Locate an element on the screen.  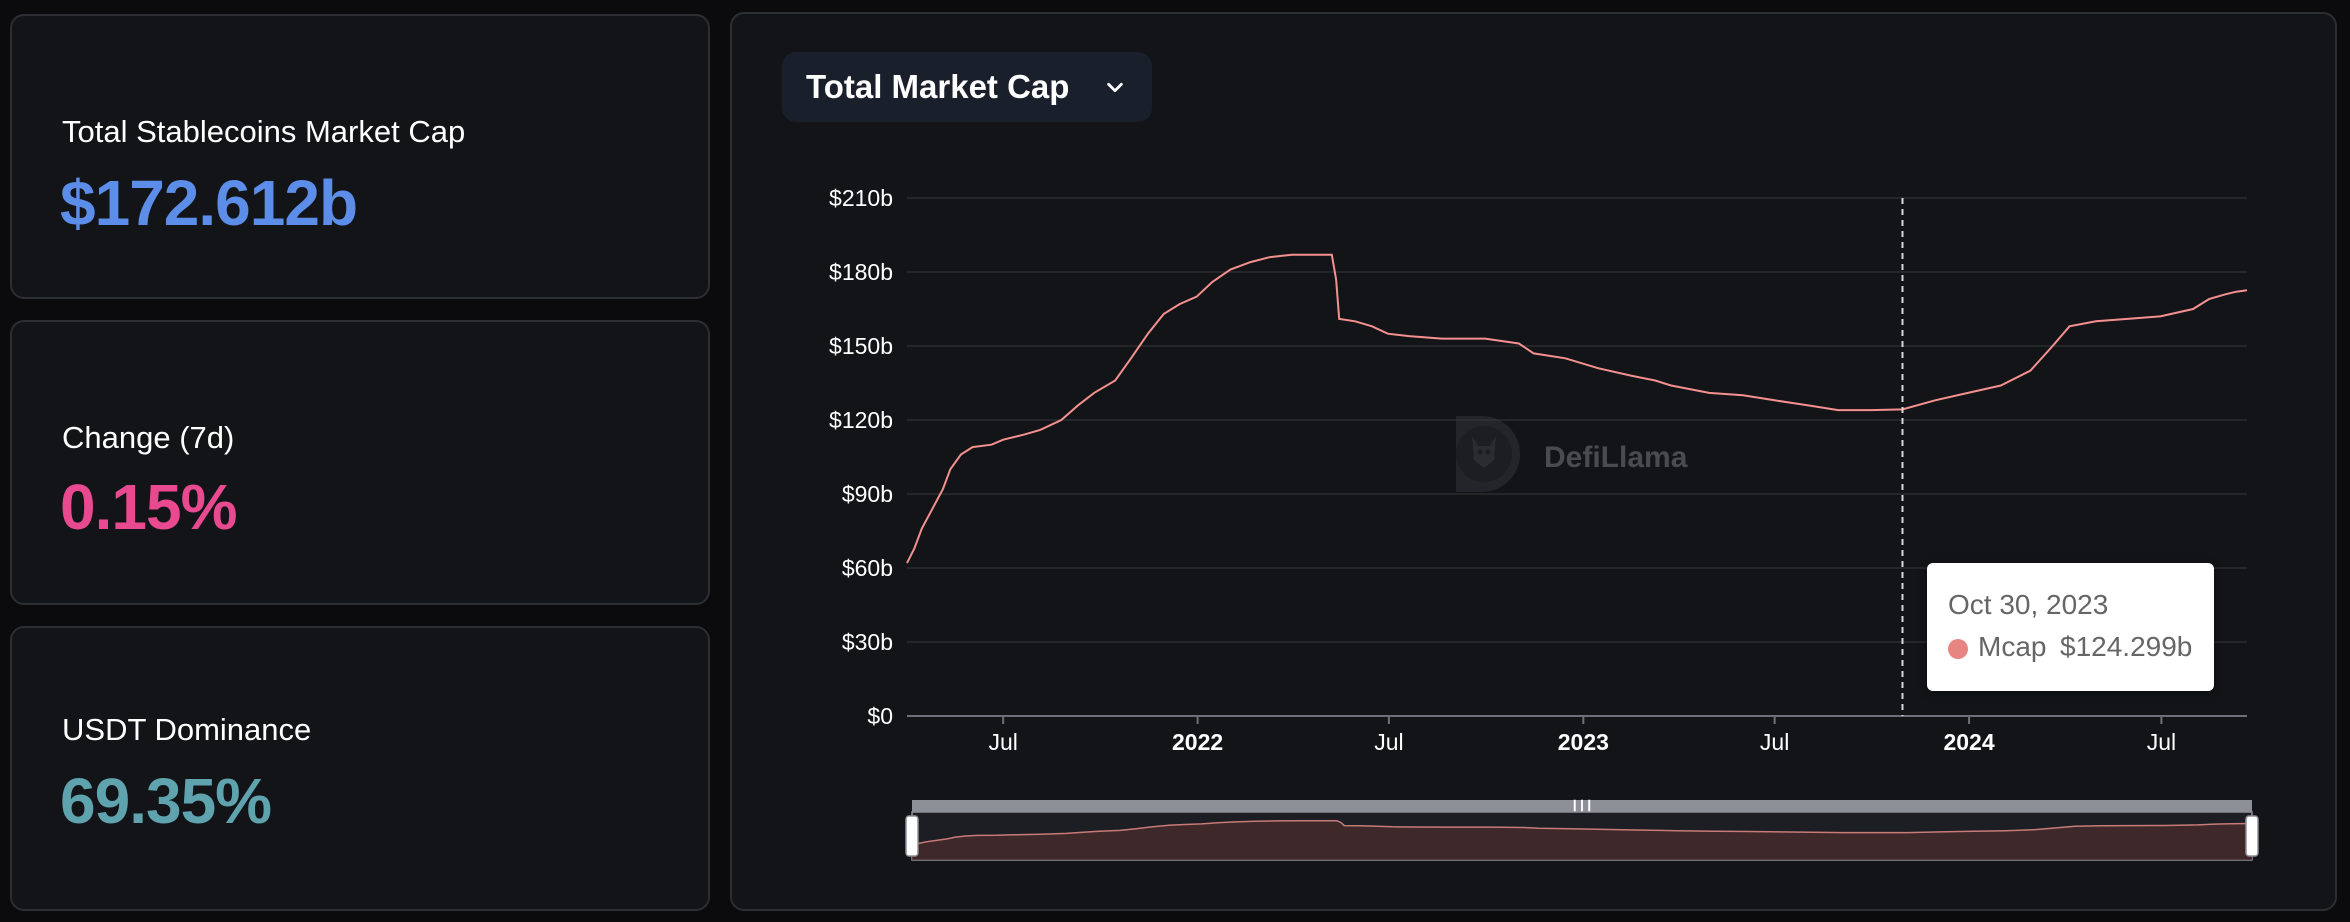
defillama-watermark: DefiLlama is located at coordinates (1572, 454).